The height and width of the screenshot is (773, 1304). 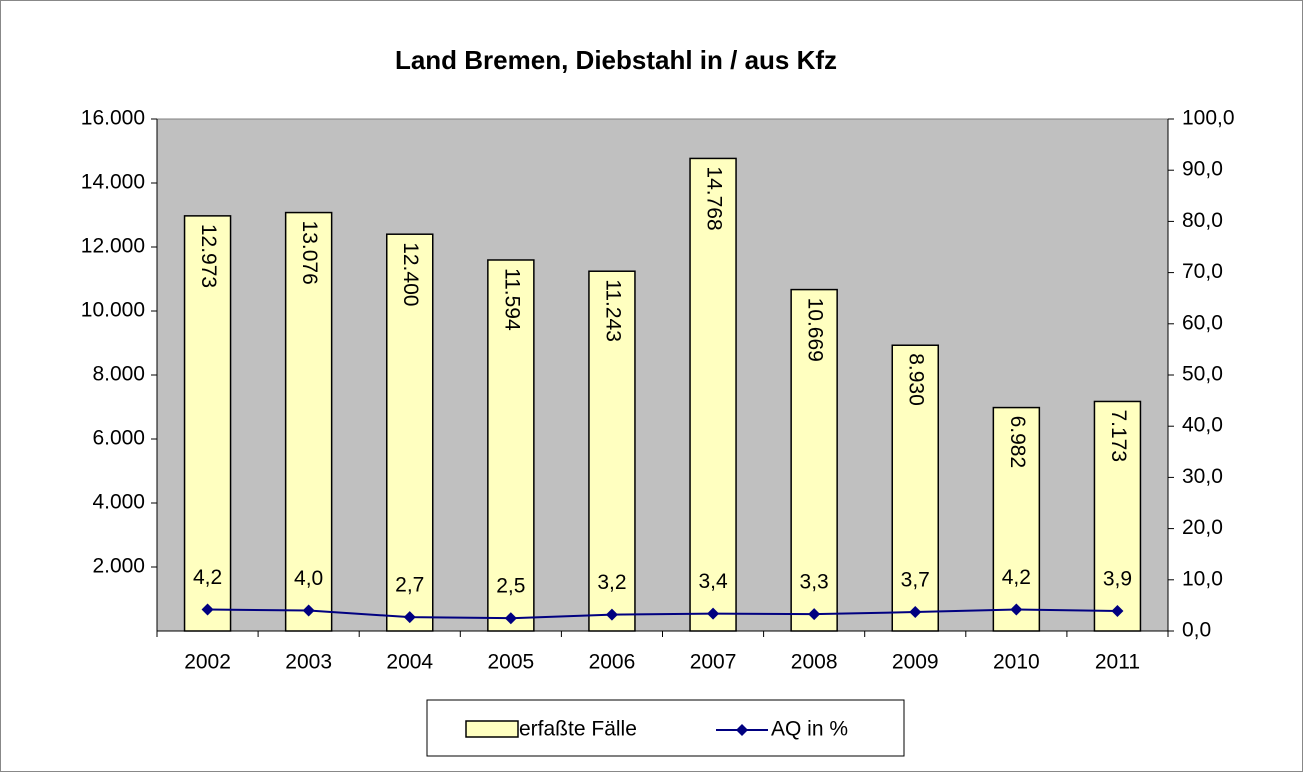 What do you see at coordinates (113, 182) in the screenshot?
I see `y-tick-label: 14.000` at bounding box center [113, 182].